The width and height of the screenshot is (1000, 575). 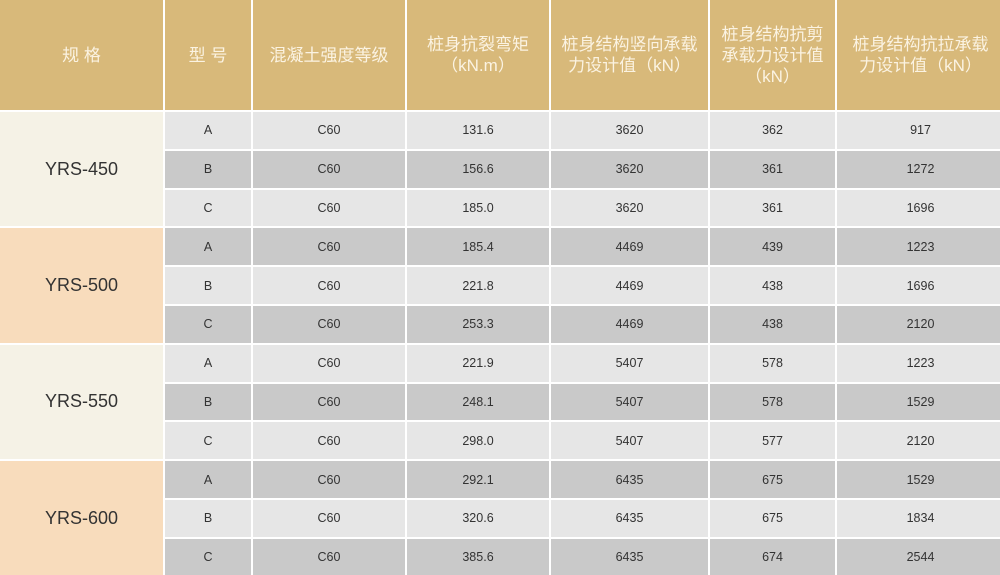 What do you see at coordinates (478, 402) in the screenshot?
I see `table-cell: 248.1` at bounding box center [478, 402].